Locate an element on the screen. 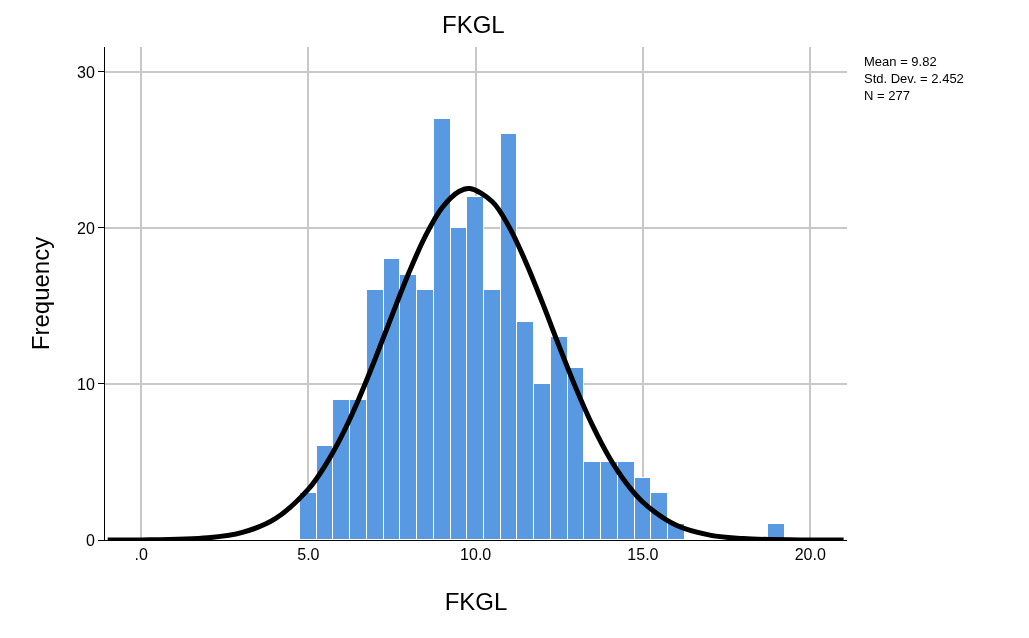  chart-title: FKGL is located at coordinates (473, 24).